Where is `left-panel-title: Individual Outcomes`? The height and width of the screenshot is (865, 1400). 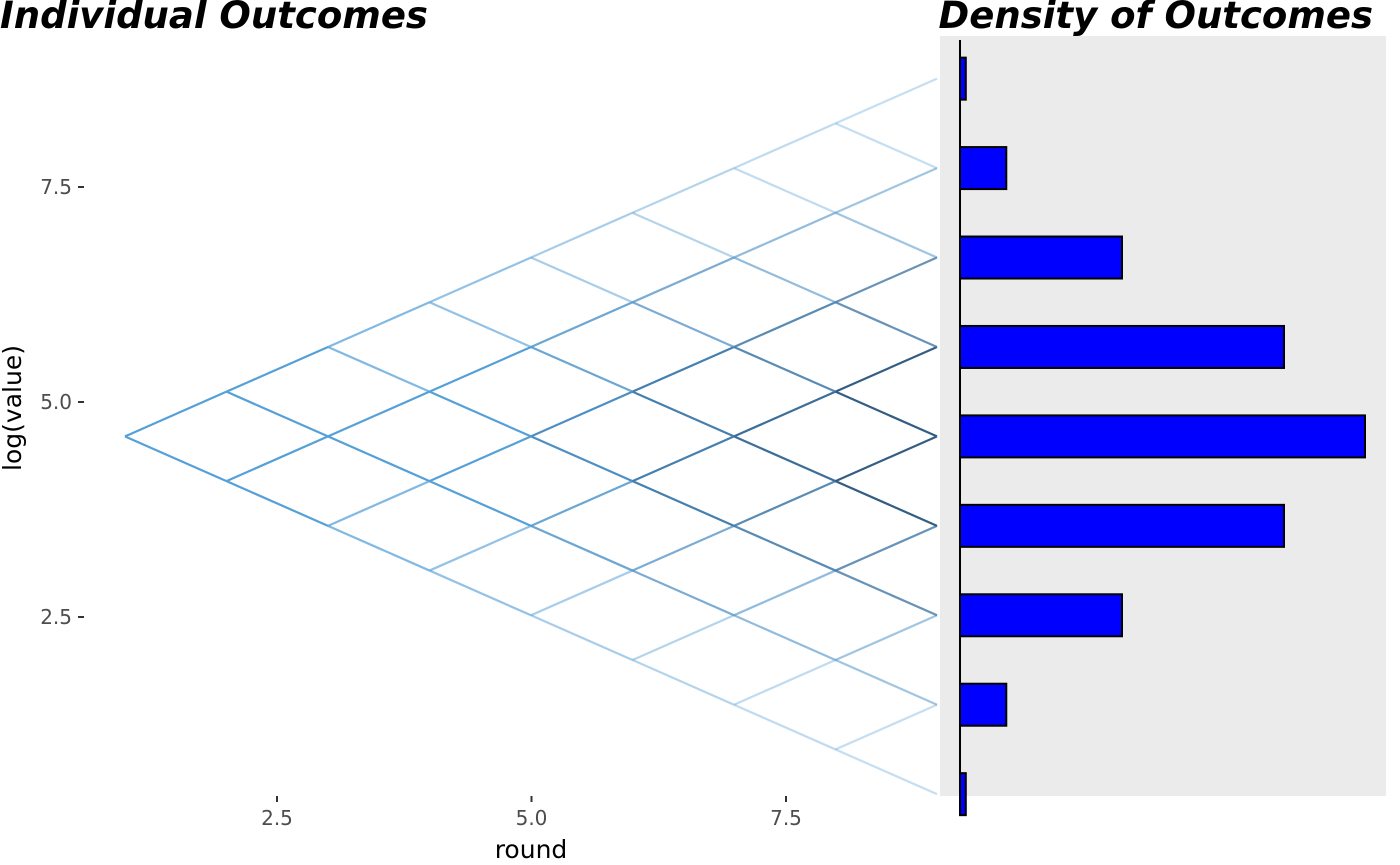
left-panel-title: Individual Outcomes is located at coordinates (214, 18).